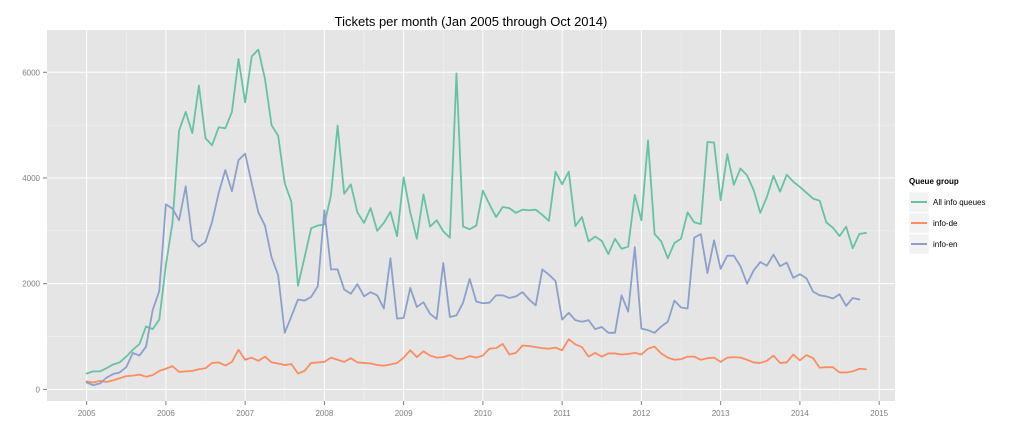  What do you see at coordinates (946, 216) in the screenshot?
I see `legend: Queue group All info queues info-de info-en` at bounding box center [946, 216].